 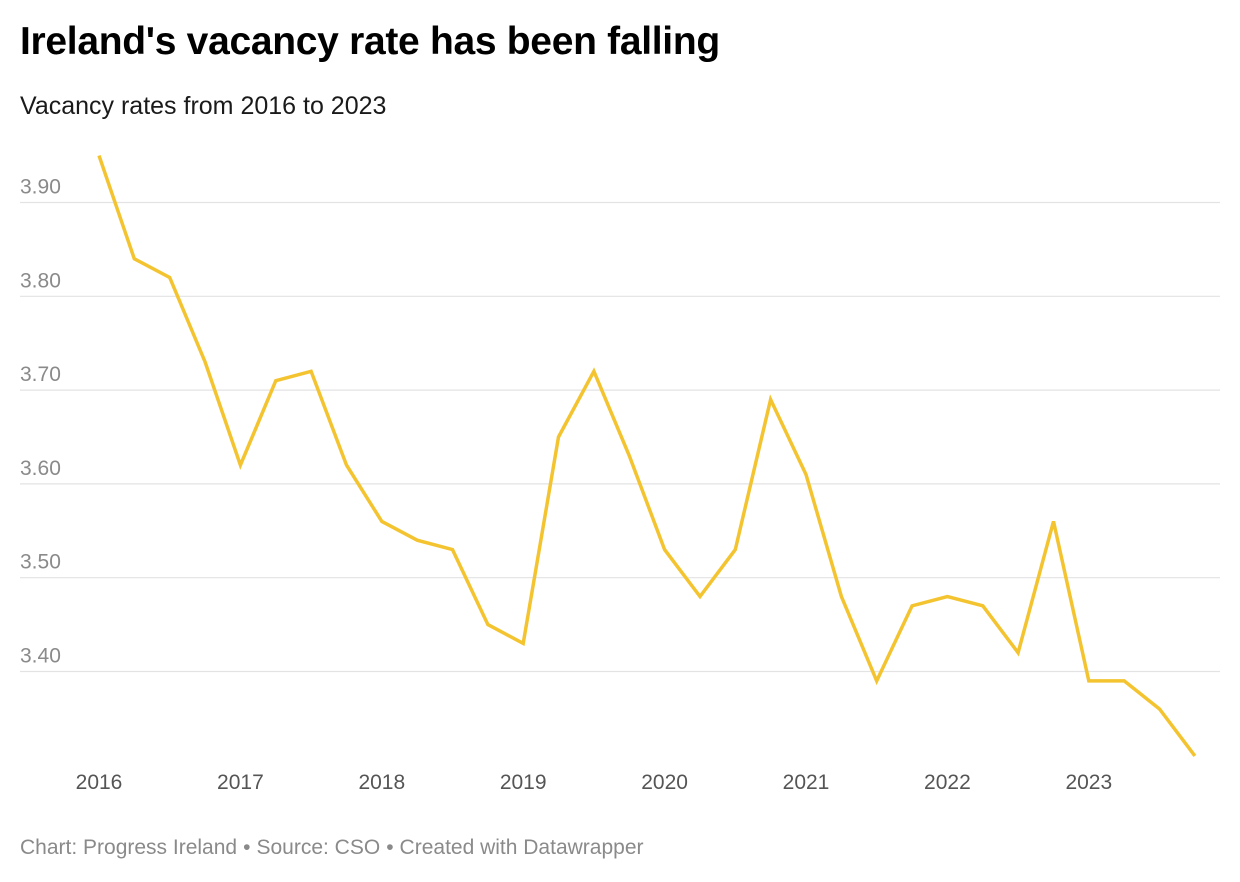 I want to click on chart-subtitle: Vacancy rates from 2016 to 2023, so click(x=203, y=106).